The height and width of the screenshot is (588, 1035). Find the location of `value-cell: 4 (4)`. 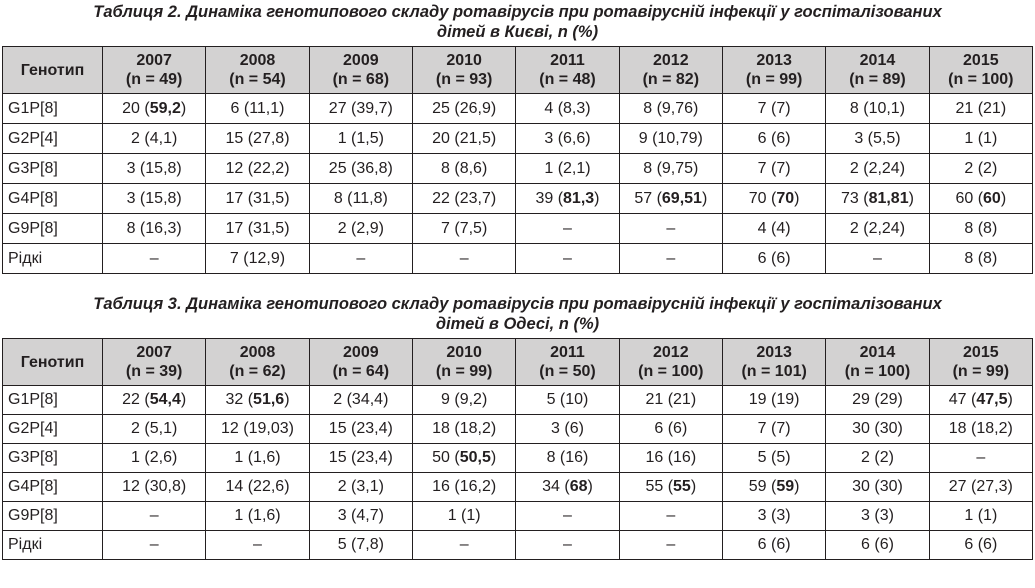

value-cell: 4 (4) is located at coordinates (774, 228).